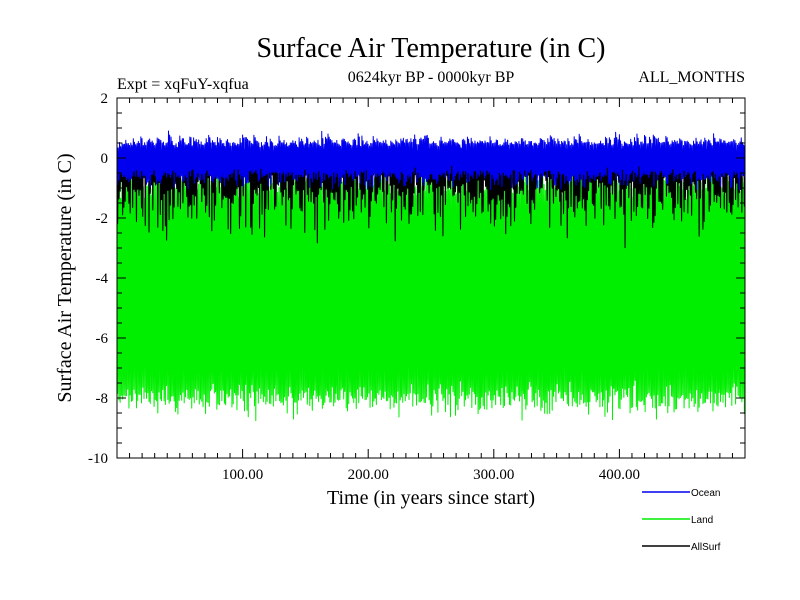 The image size is (800, 600). I want to click on x-axis-label: Time (in years since start), so click(431, 498).